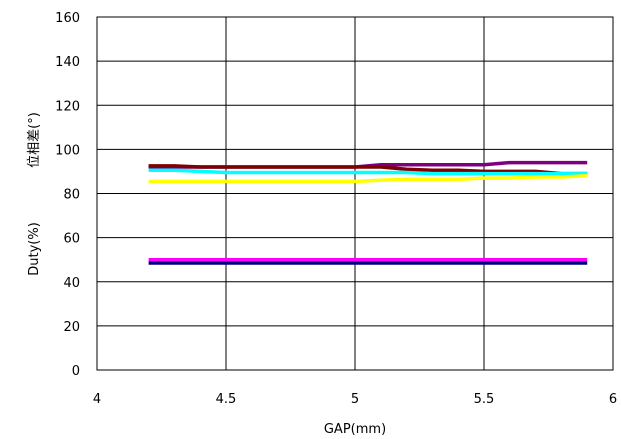  I want to click on y-tick-label: 40, so click(71, 283).